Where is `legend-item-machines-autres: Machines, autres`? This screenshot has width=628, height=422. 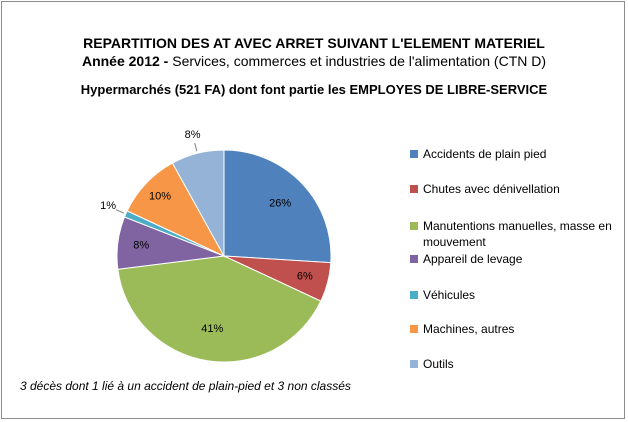 legend-item-machines-autres: Machines, autres is located at coordinates (512, 329).